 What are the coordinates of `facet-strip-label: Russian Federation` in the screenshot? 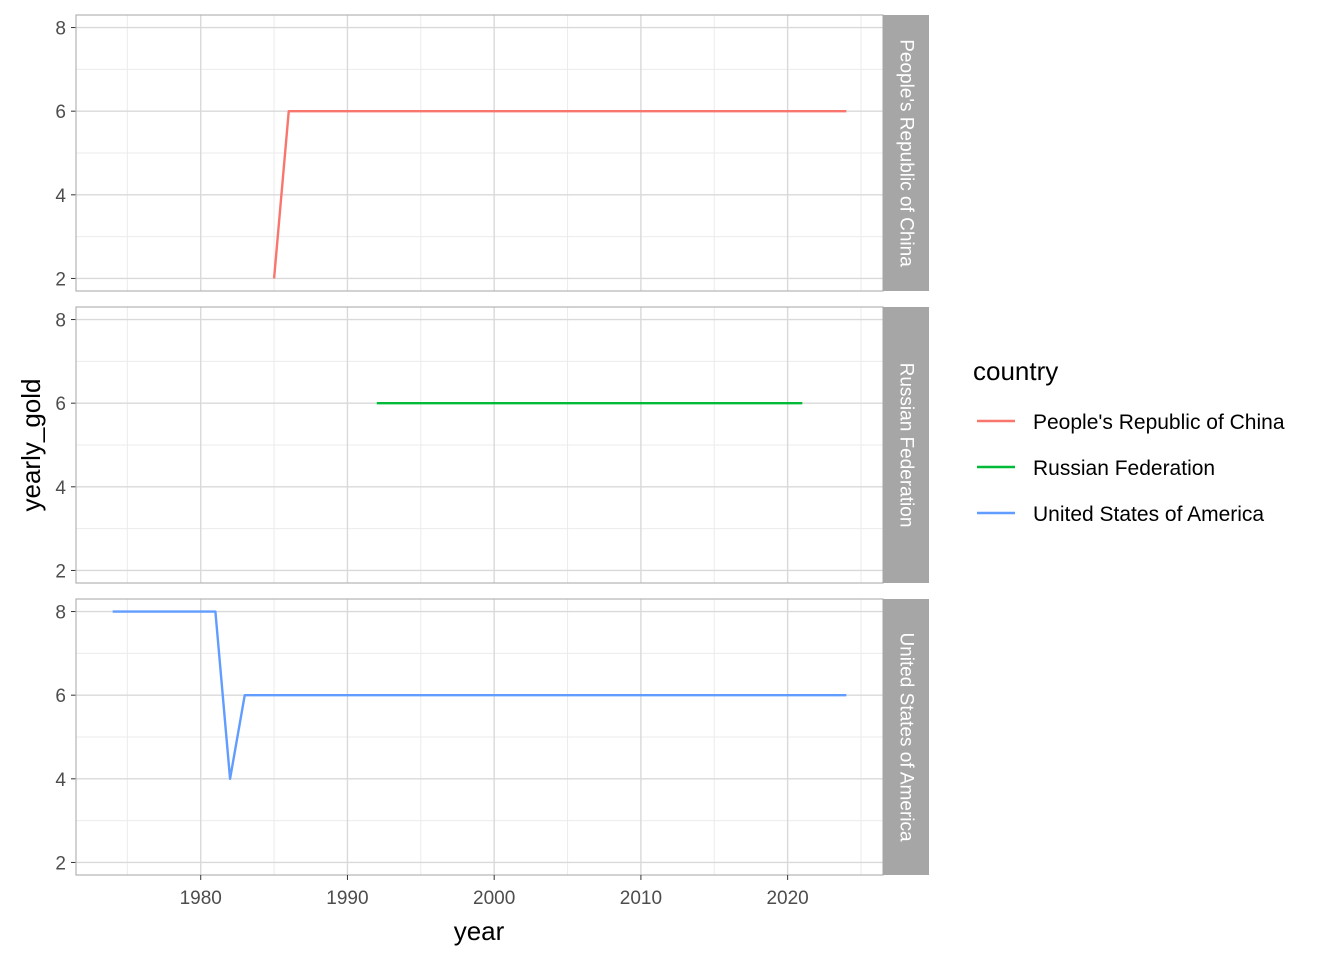 It's located at (906, 445).